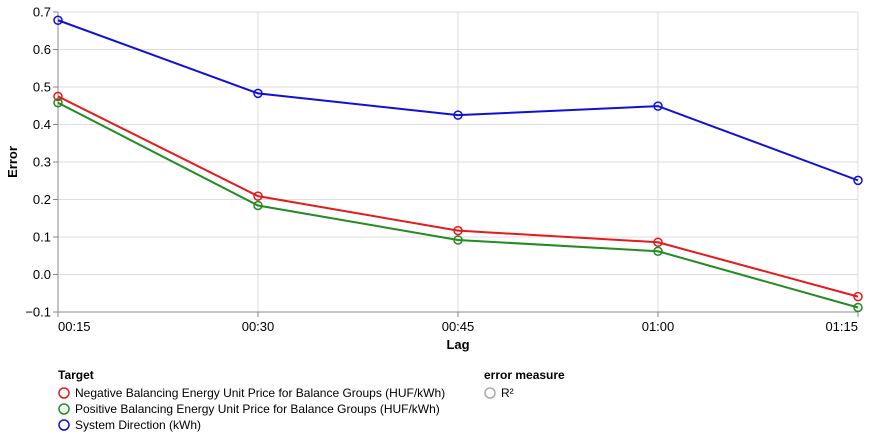  What do you see at coordinates (42, 237) in the screenshot?
I see `y-tick-label: 0.1` at bounding box center [42, 237].